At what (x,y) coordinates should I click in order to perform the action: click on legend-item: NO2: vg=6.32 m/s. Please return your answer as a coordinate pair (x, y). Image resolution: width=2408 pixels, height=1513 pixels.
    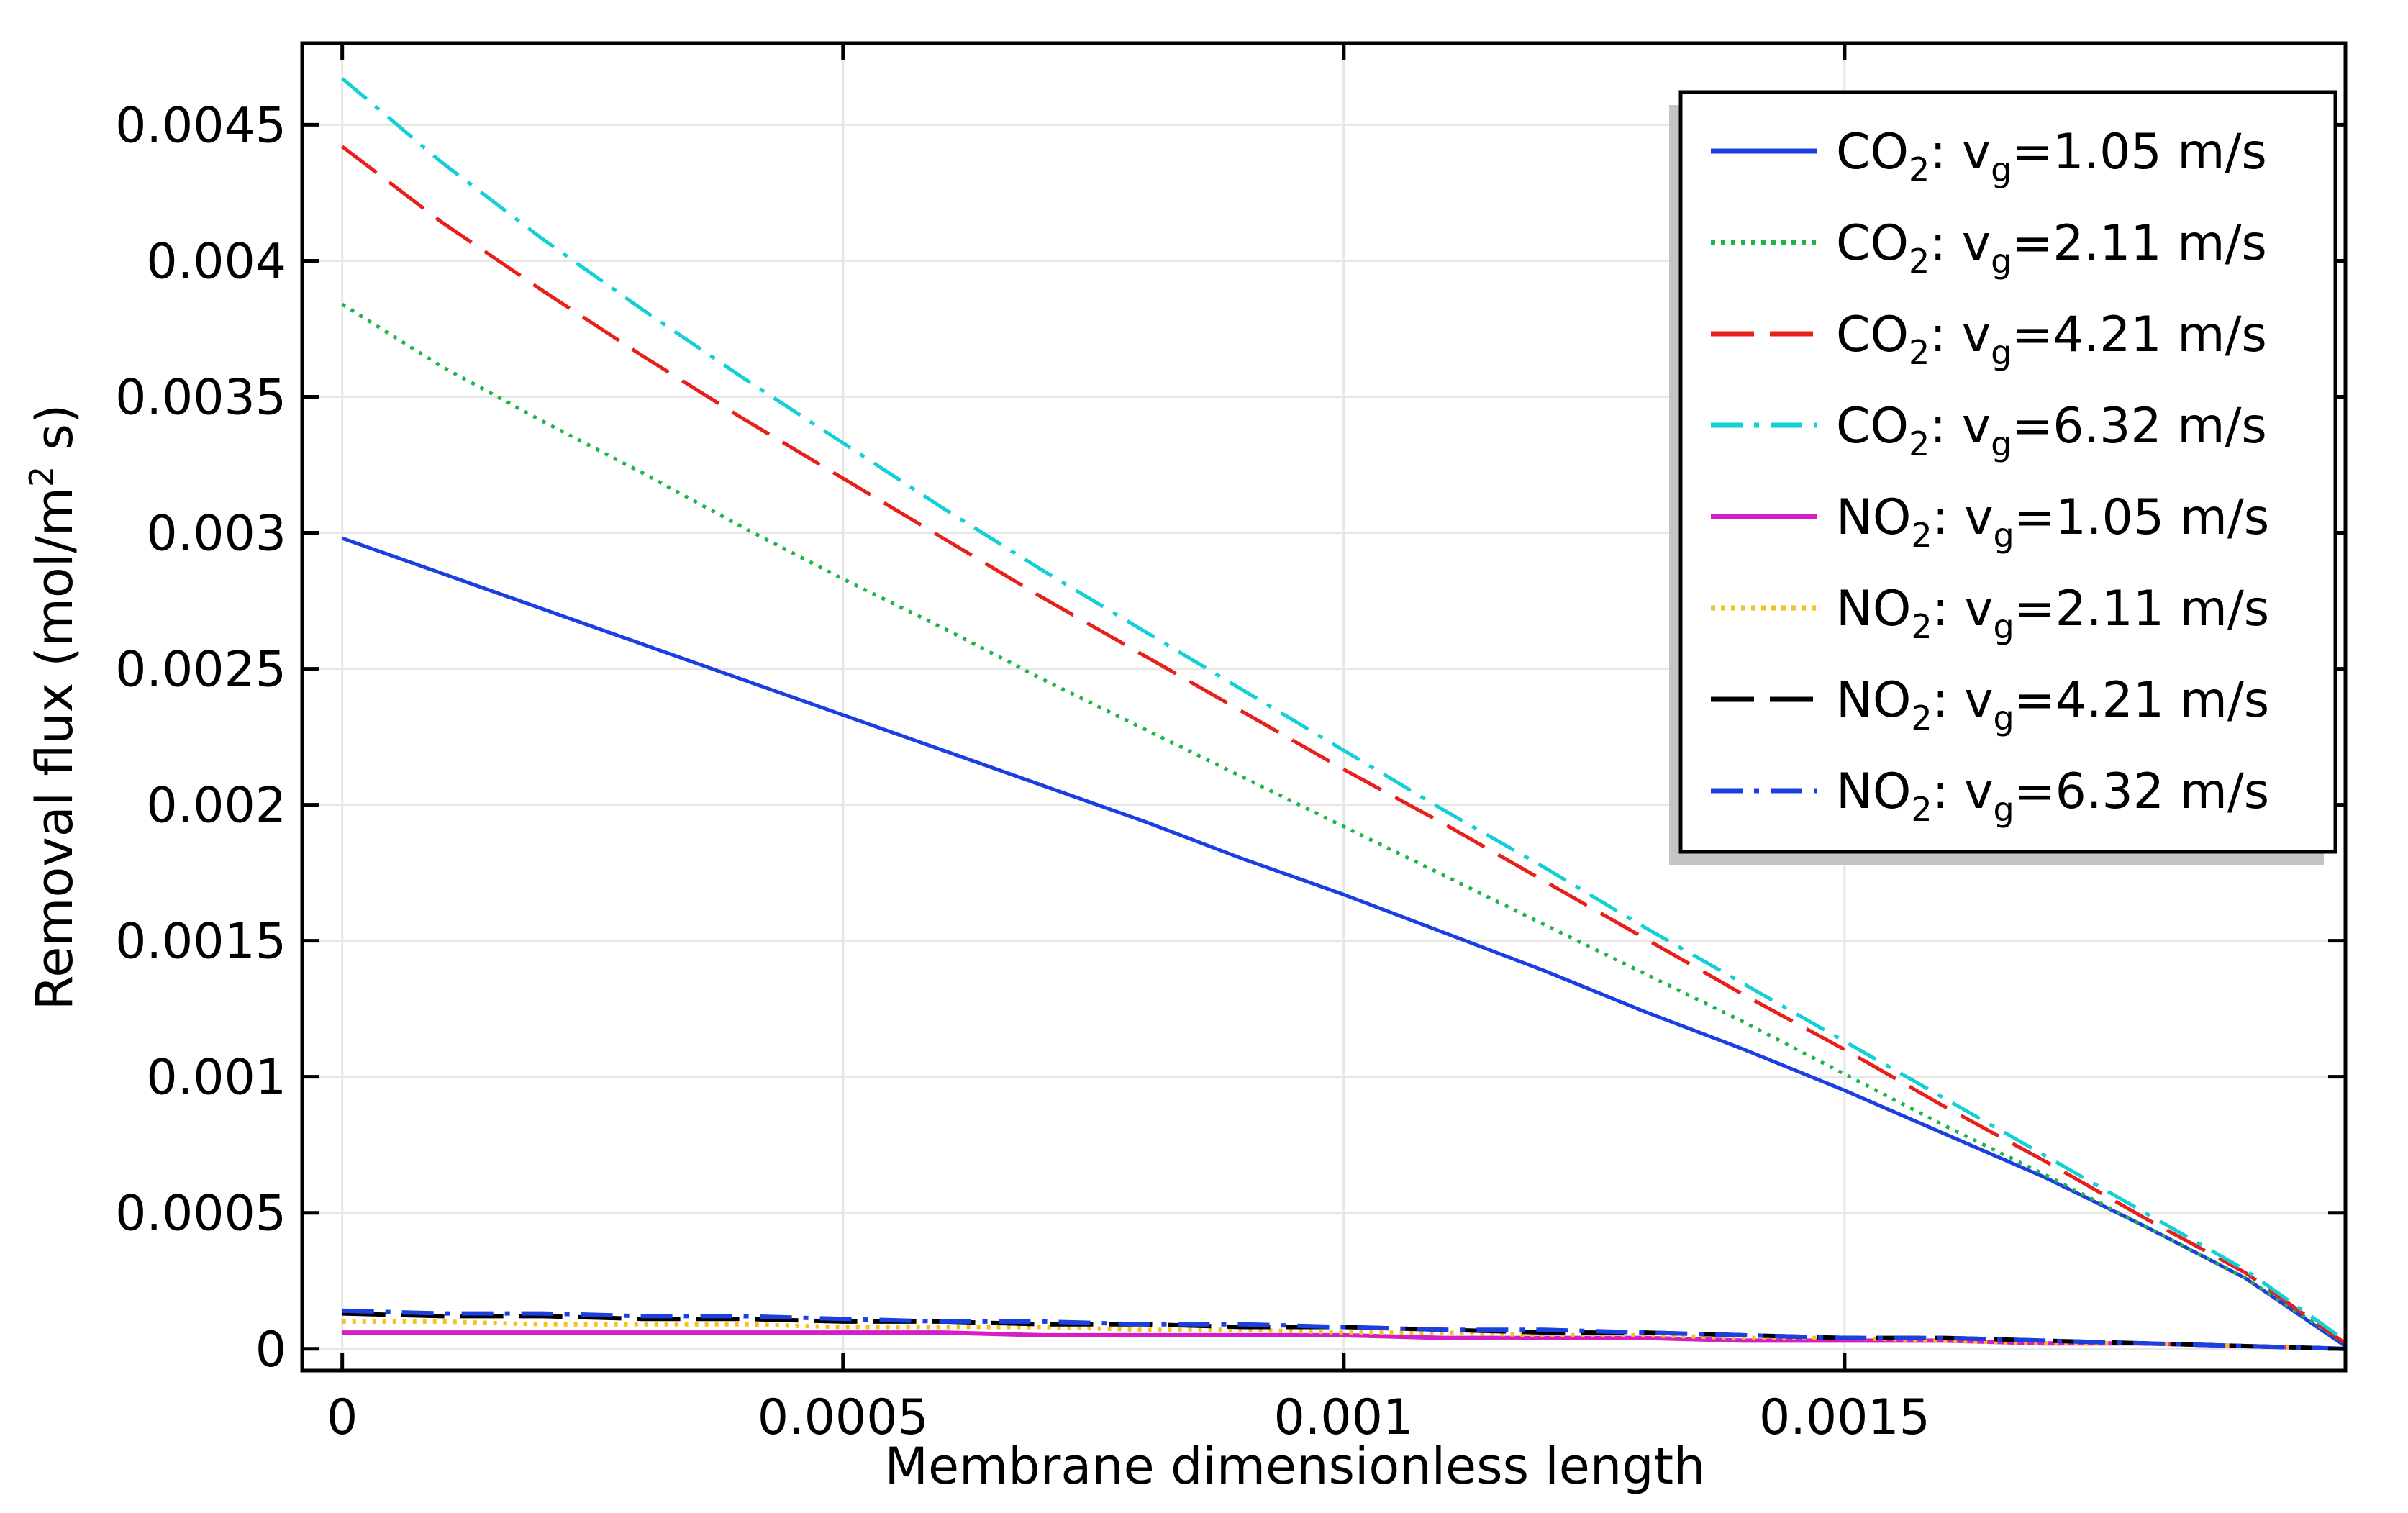
    Looking at the image, I should click on (1990, 796).